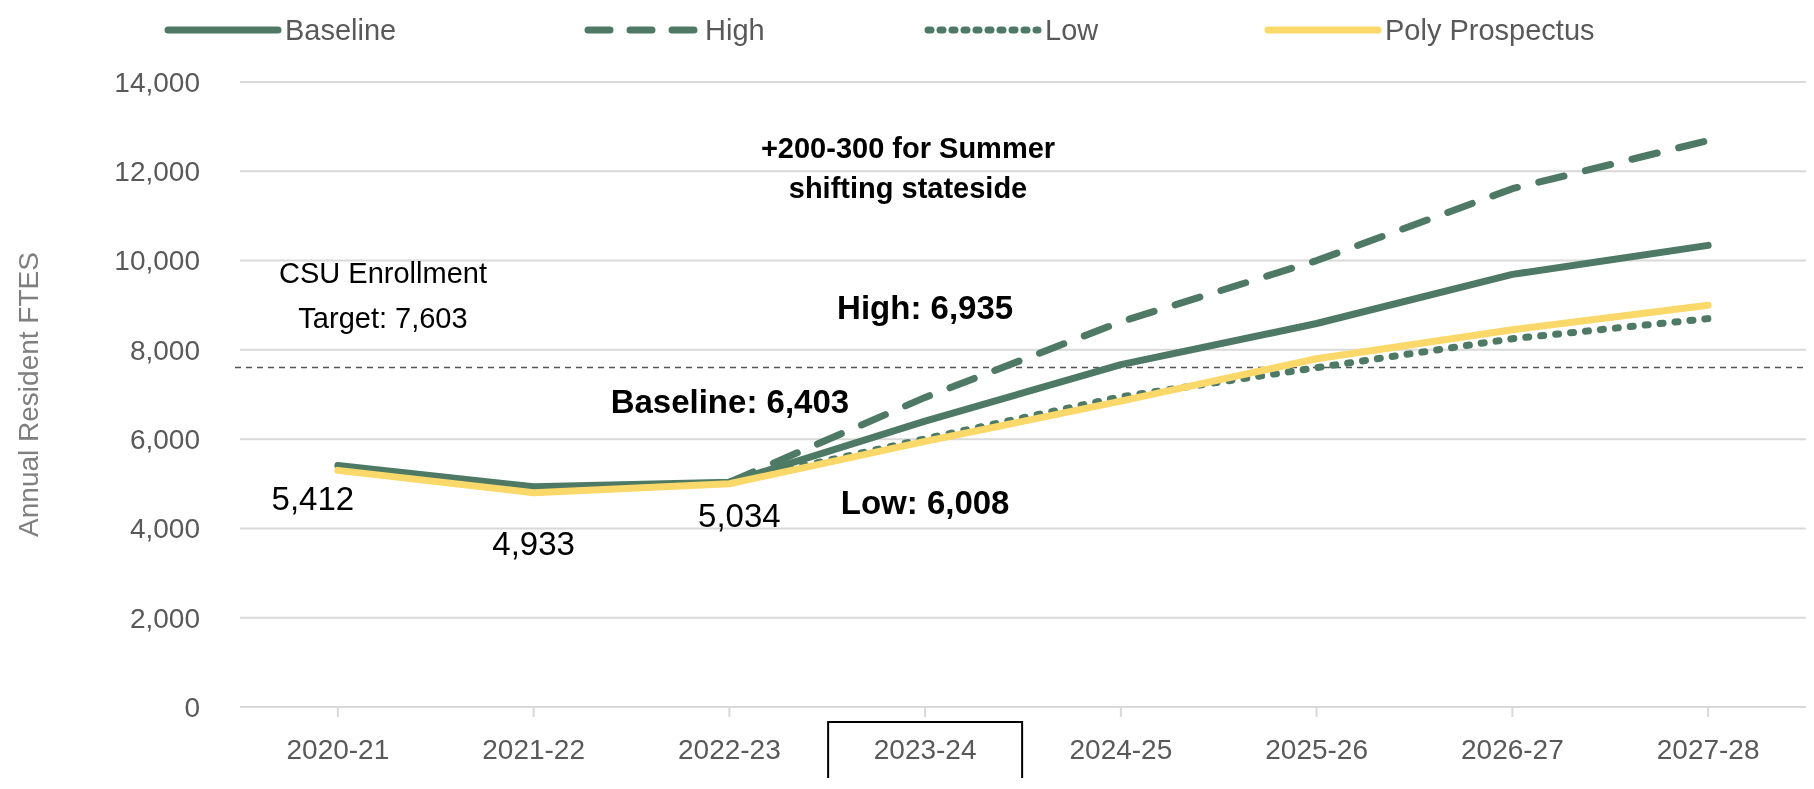  Describe the element at coordinates (1317, 749) in the screenshot. I see `x-tick-label: 2025-26` at that location.